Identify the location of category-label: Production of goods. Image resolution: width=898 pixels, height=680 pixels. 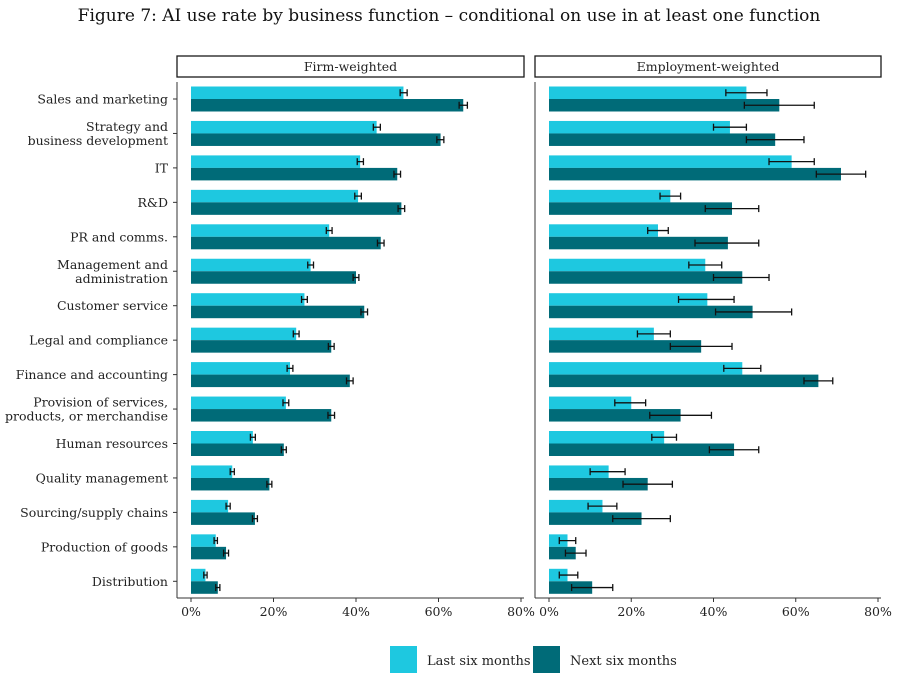
(104, 546).